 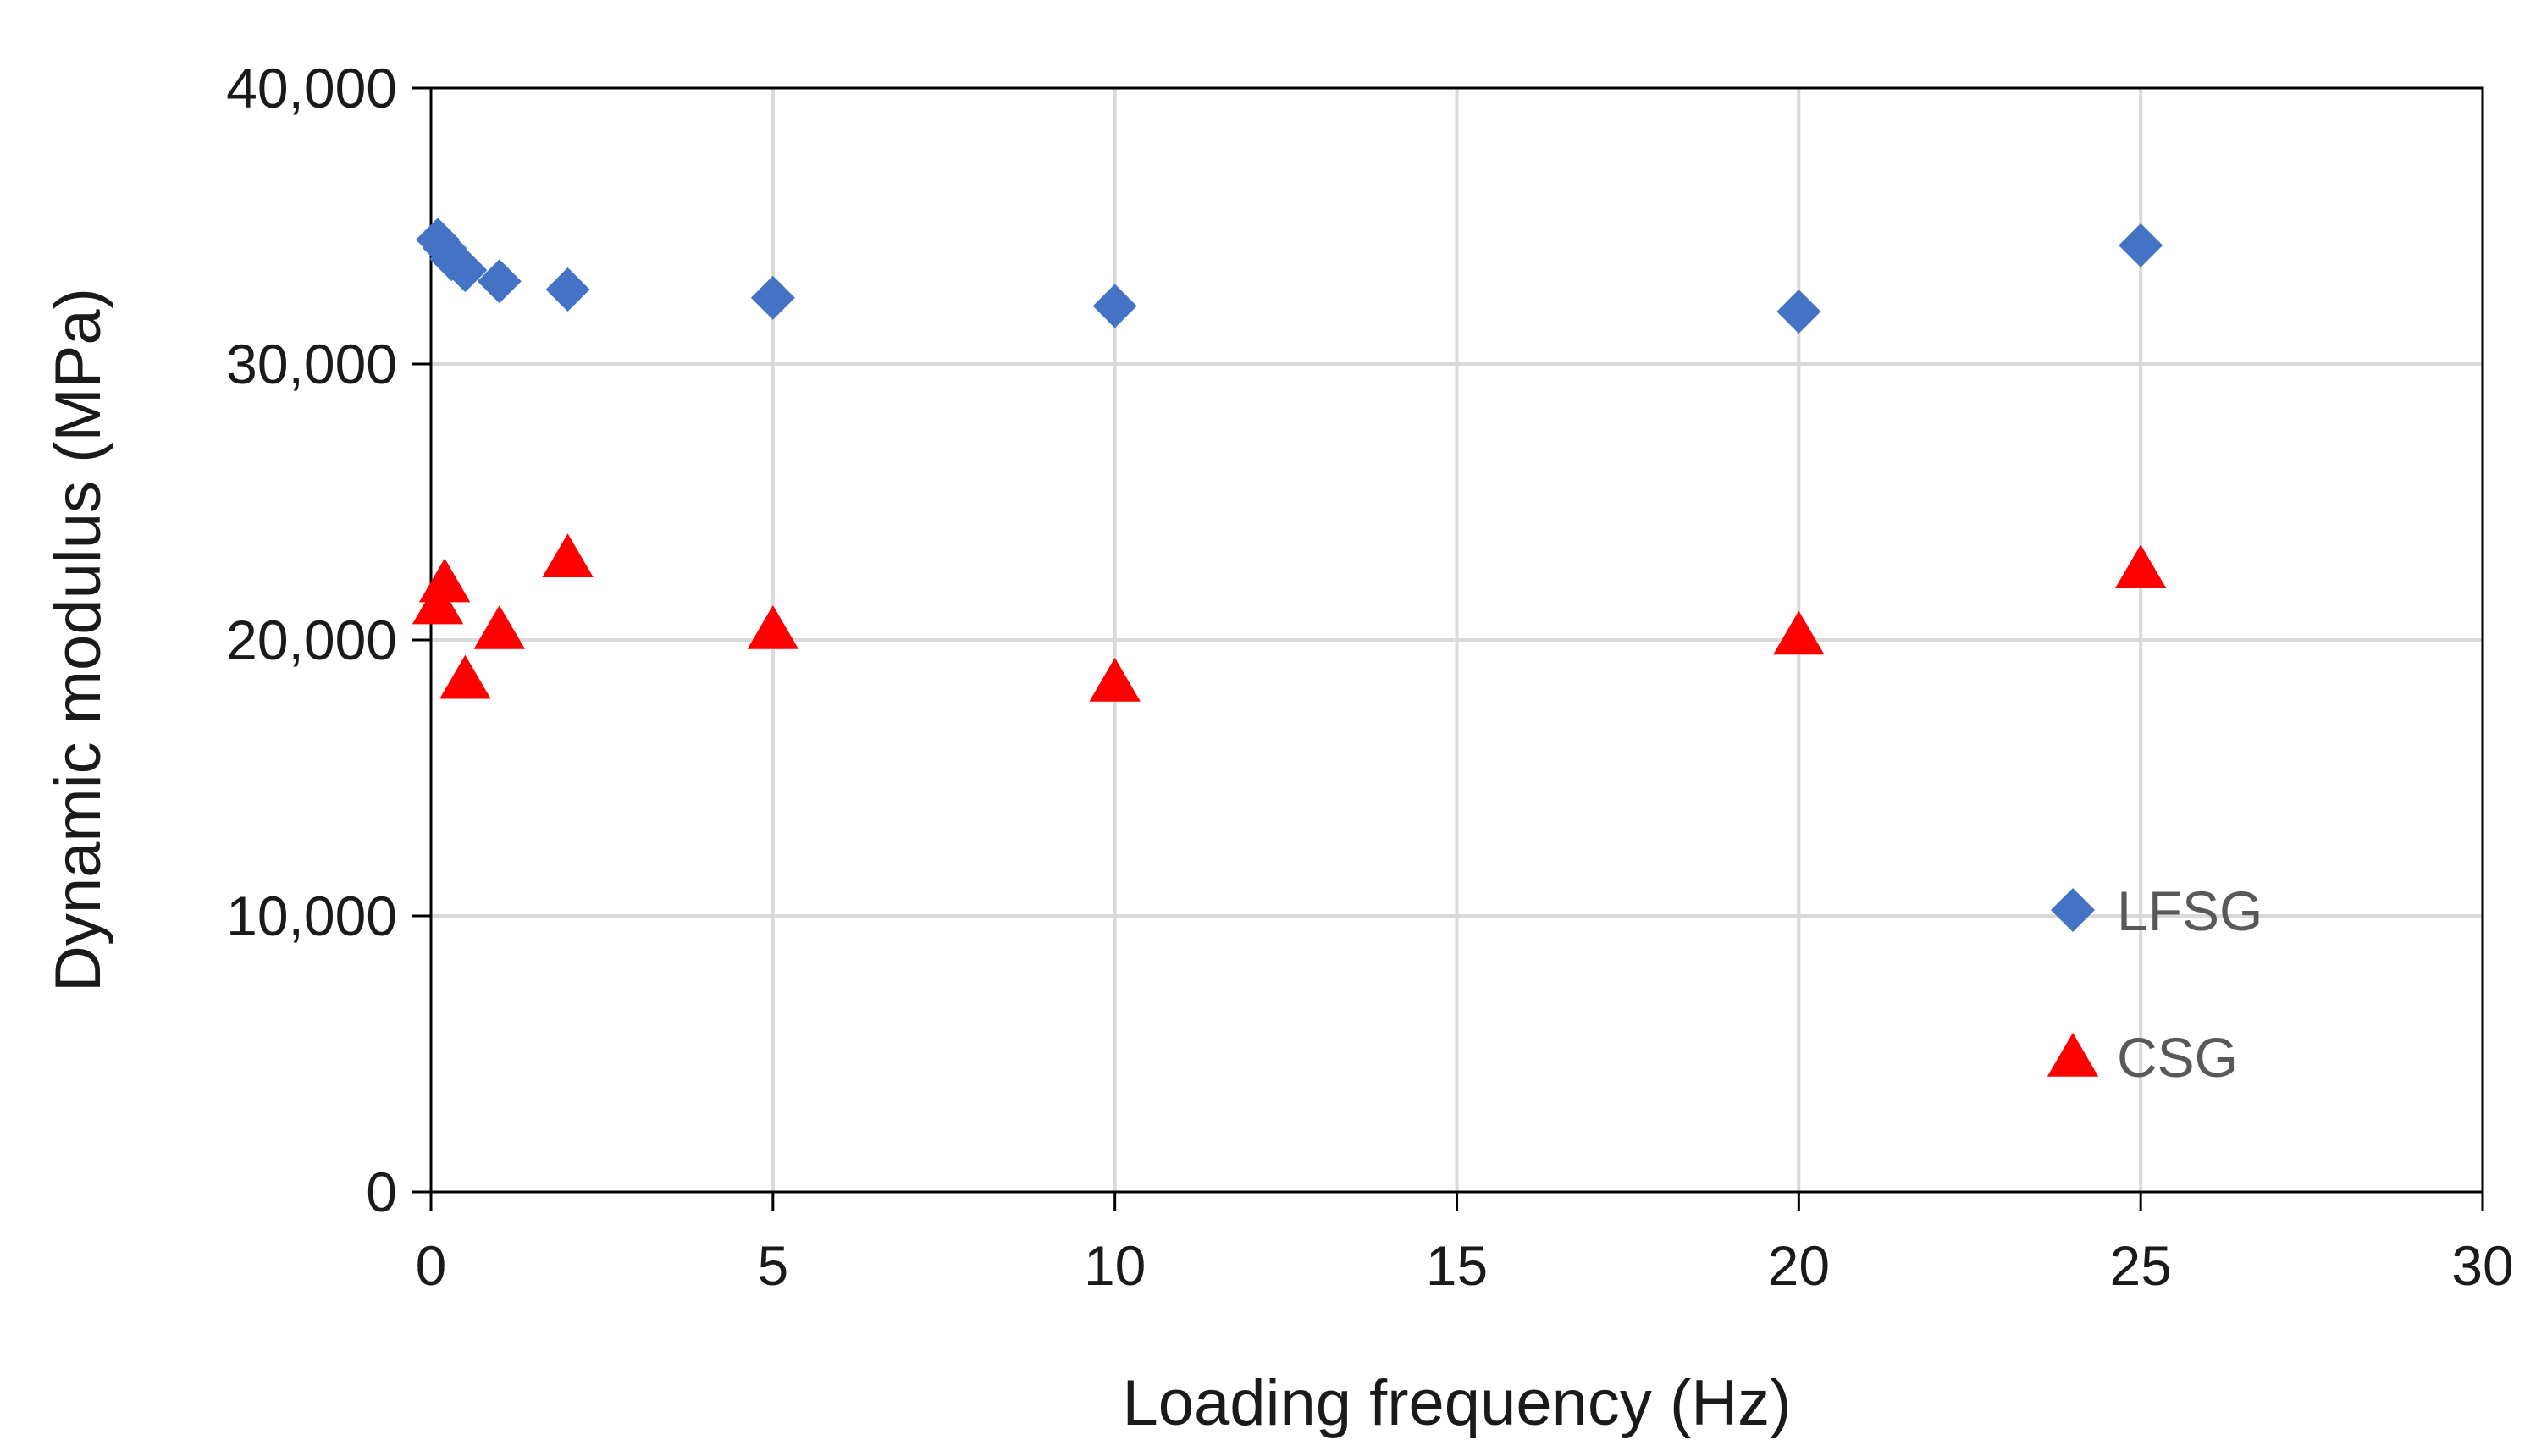 What do you see at coordinates (381, 1192) in the screenshot?
I see `y-tick-label: 0` at bounding box center [381, 1192].